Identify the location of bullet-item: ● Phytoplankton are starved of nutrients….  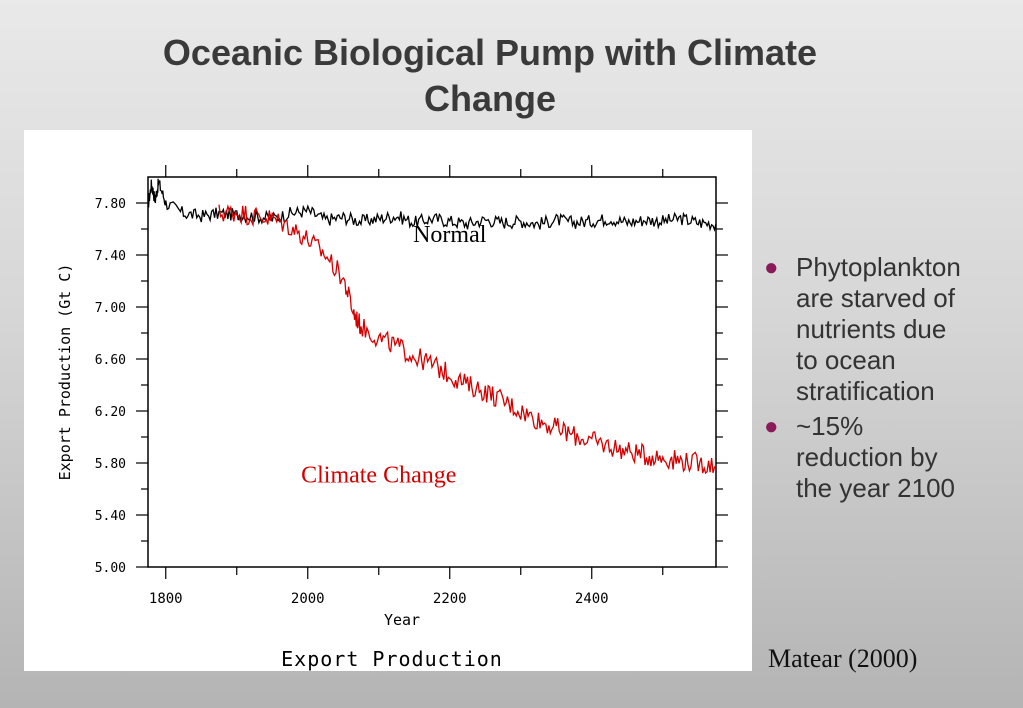
(887, 329).